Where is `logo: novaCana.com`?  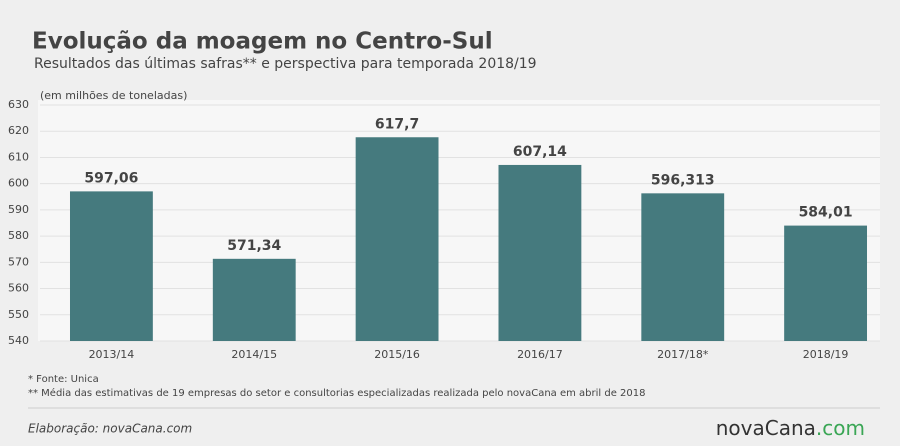
logo: novaCana.com is located at coordinates (790, 428).